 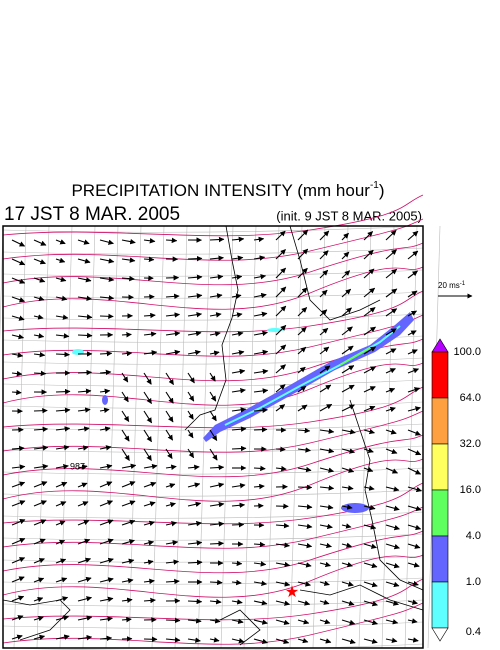 I want to click on valid-time: 17 JST 8 MAR. 2005, so click(x=92, y=214).